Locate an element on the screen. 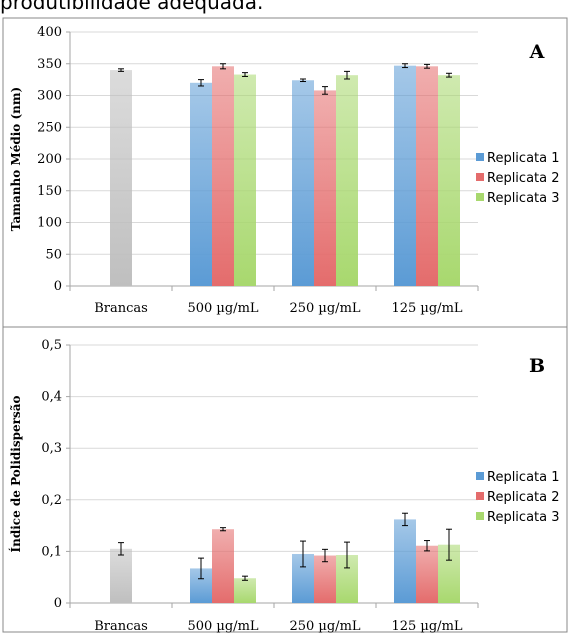  y-axis-label: Tamanho Médio (nm) is located at coordinates (16, 159).